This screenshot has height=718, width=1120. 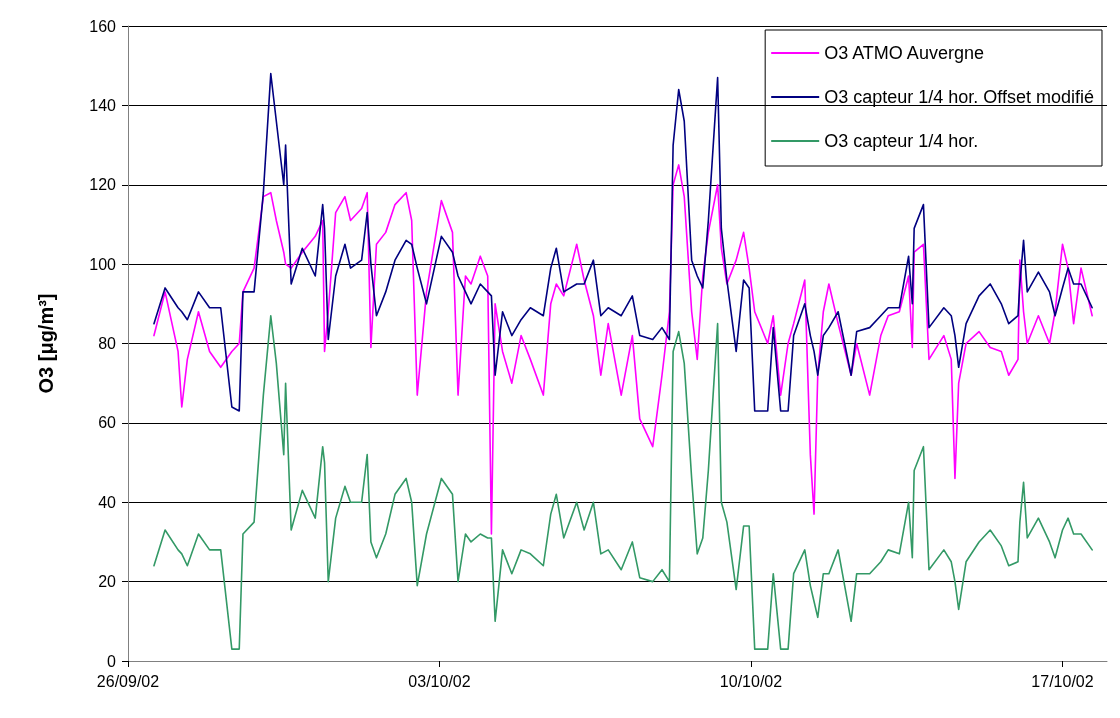 What do you see at coordinates (107, 343) in the screenshot?
I see `y-tick-label: 80` at bounding box center [107, 343].